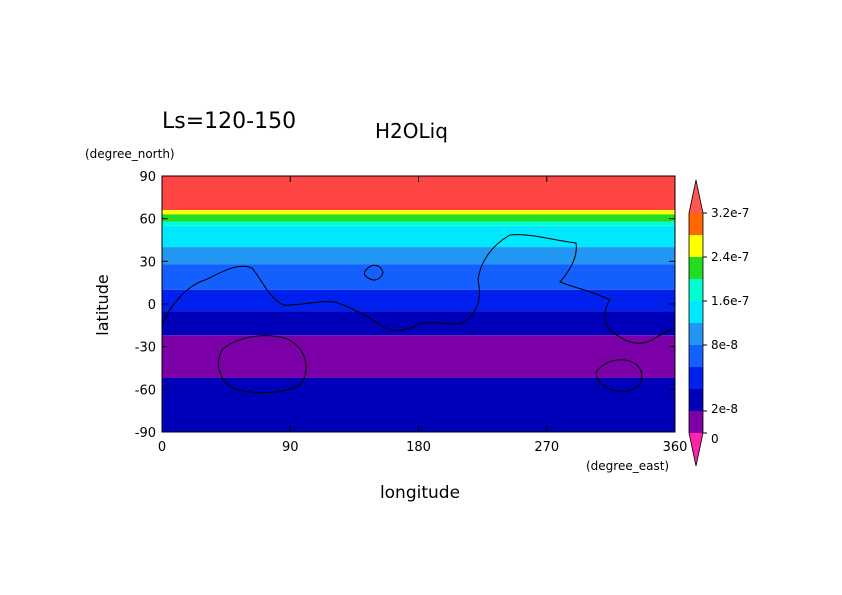 This screenshot has height=595, width=842. What do you see at coordinates (411, 131) in the screenshot?
I see `chart-title: H2OLiq` at bounding box center [411, 131].